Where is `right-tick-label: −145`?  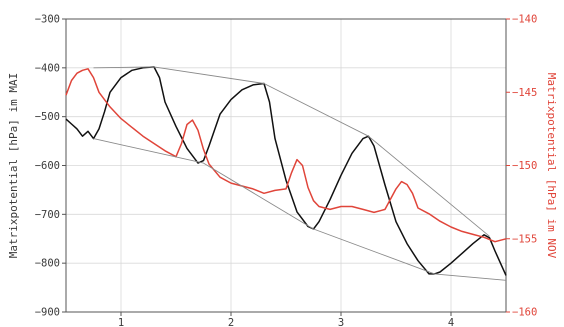 right-tick-label: −145 is located at coordinates (524, 93).